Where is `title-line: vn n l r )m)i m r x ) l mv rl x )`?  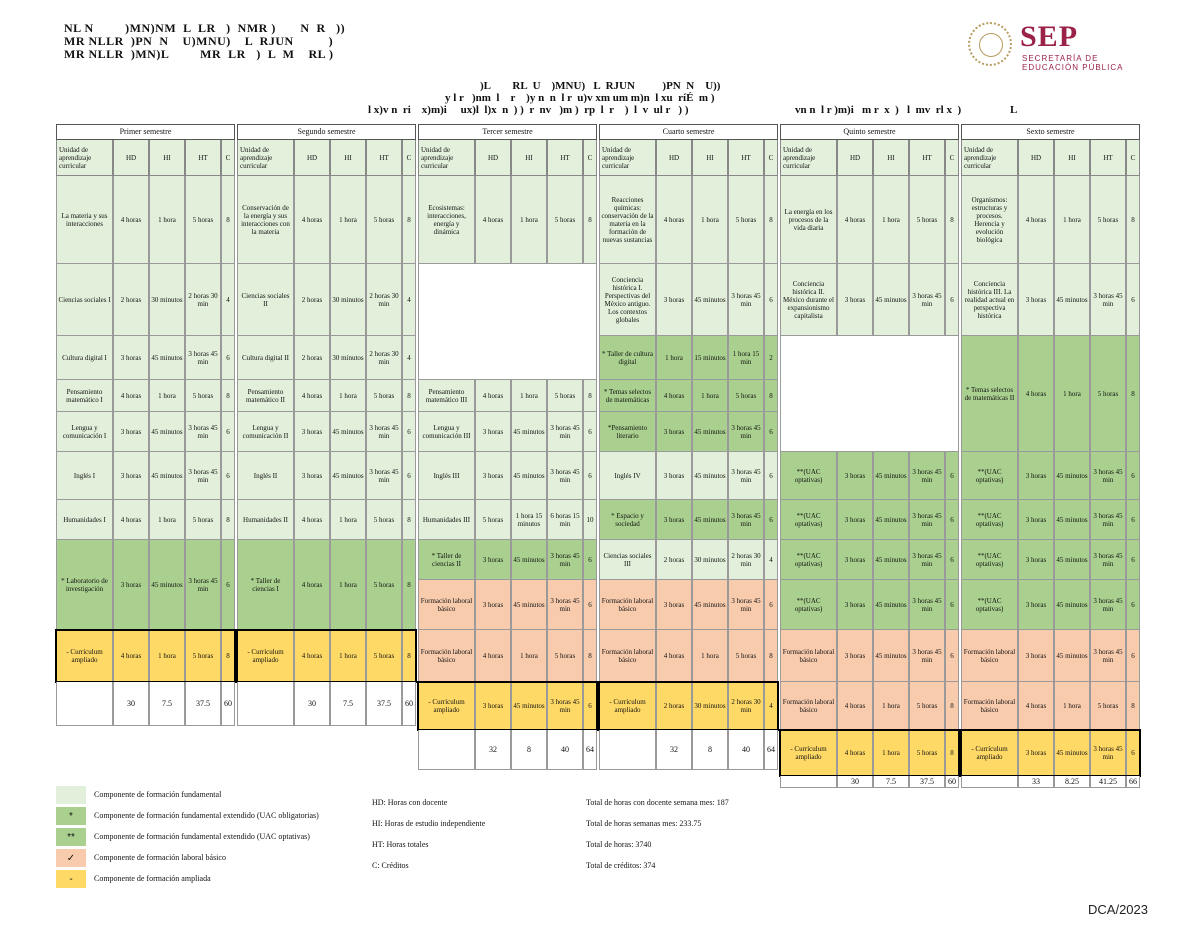
title-line: vn n l r )m)i m r x ) l mv rl x ) is located at coordinates (878, 110).